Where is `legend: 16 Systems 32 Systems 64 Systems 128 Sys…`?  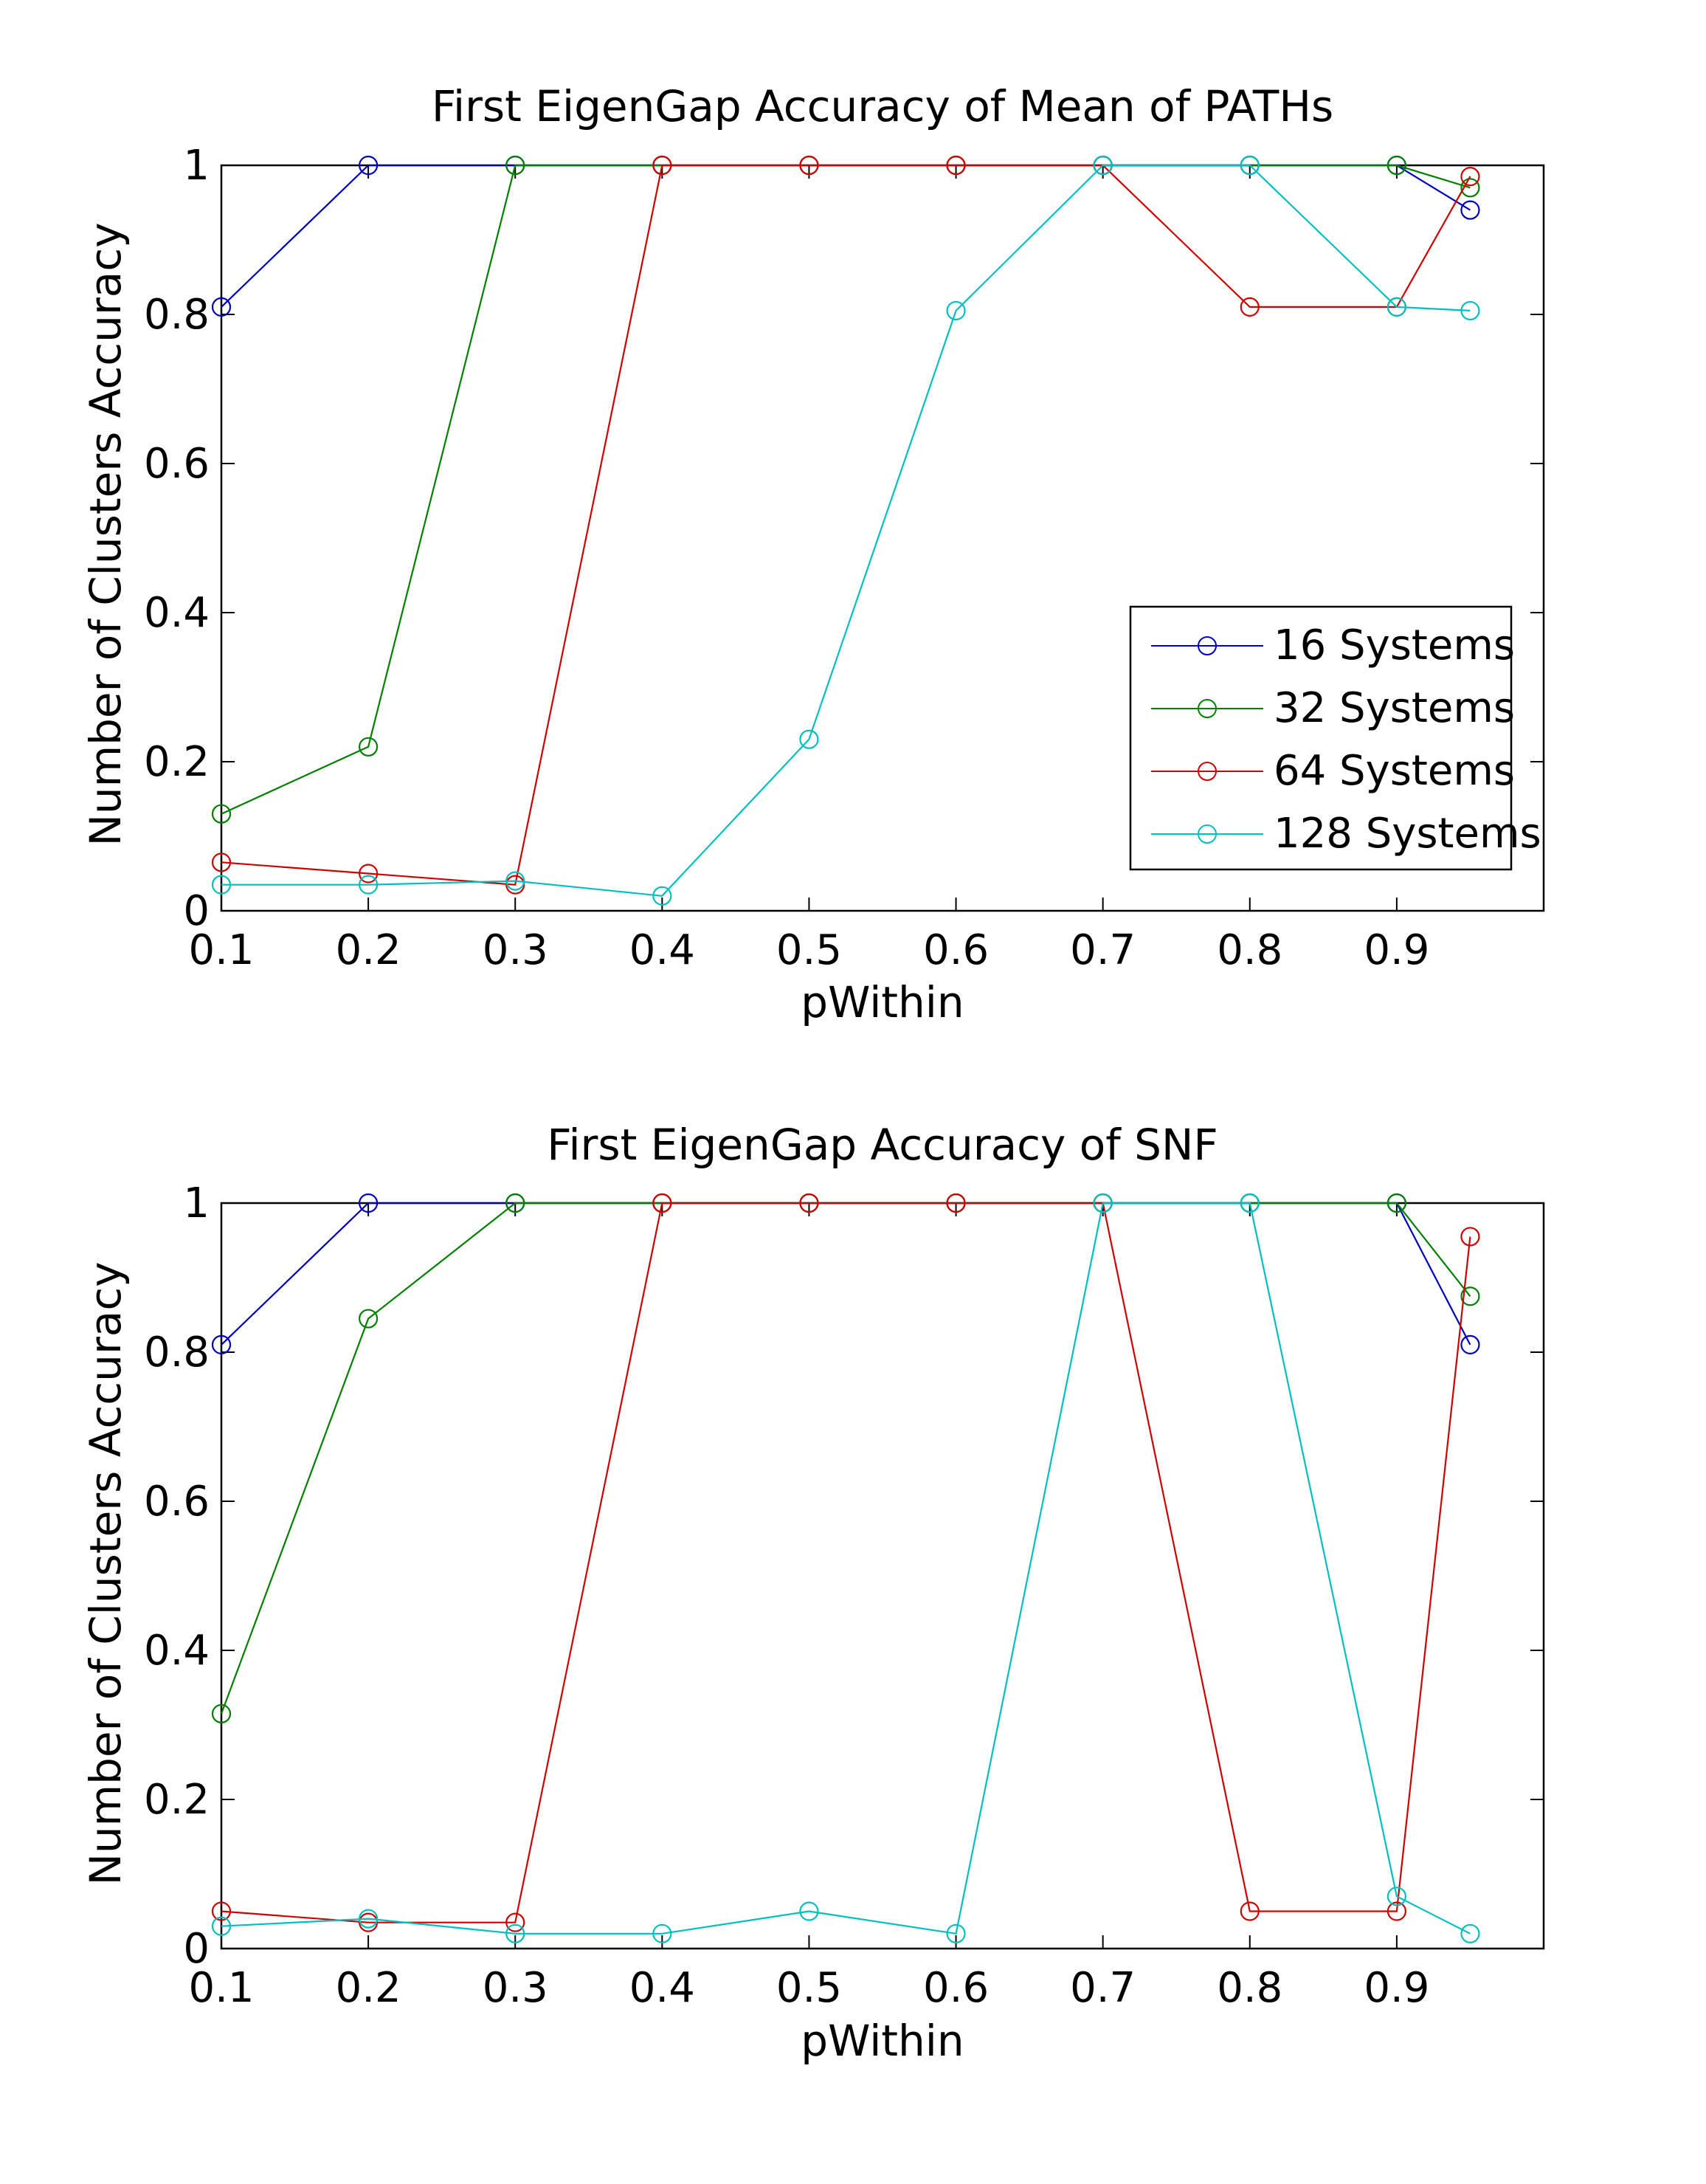 legend: 16 Systems 32 Systems 64 Systems 128 Sys… is located at coordinates (1335, 738).